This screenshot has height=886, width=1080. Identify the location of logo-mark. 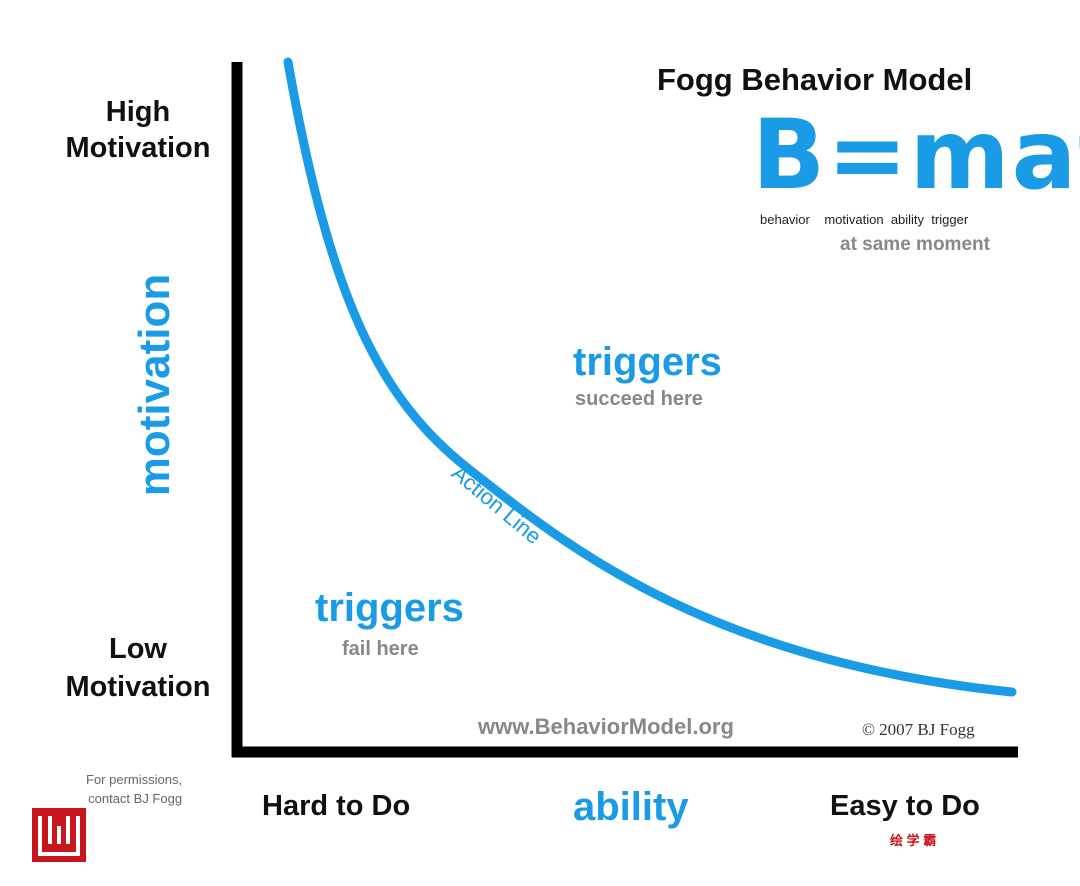
(59, 836).